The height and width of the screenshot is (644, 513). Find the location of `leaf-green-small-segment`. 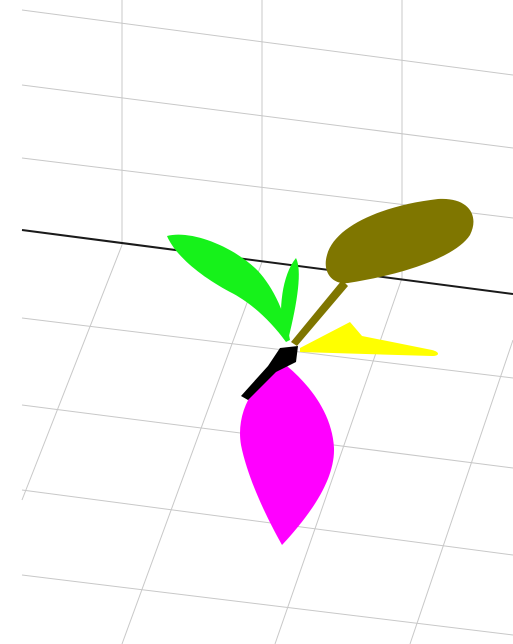

leaf-green-small-segment is located at coordinates (289, 299).